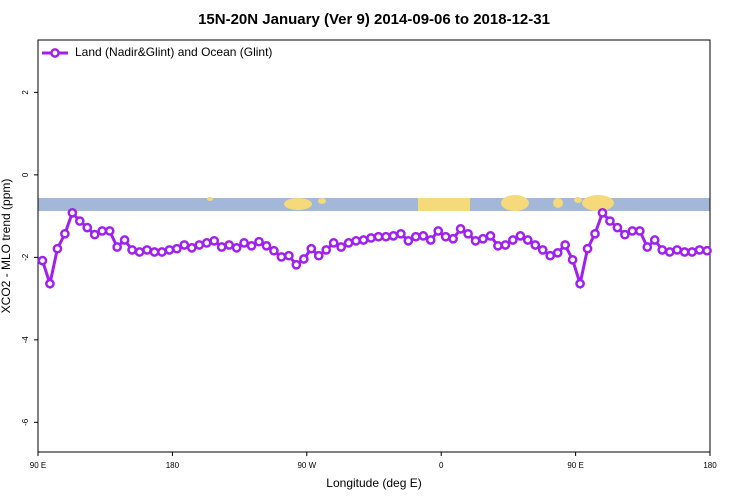  What do you see at coordinates (441, 465) in the screenshot?
I see `x-tick-label: 0` at bounding box center [441, 465].